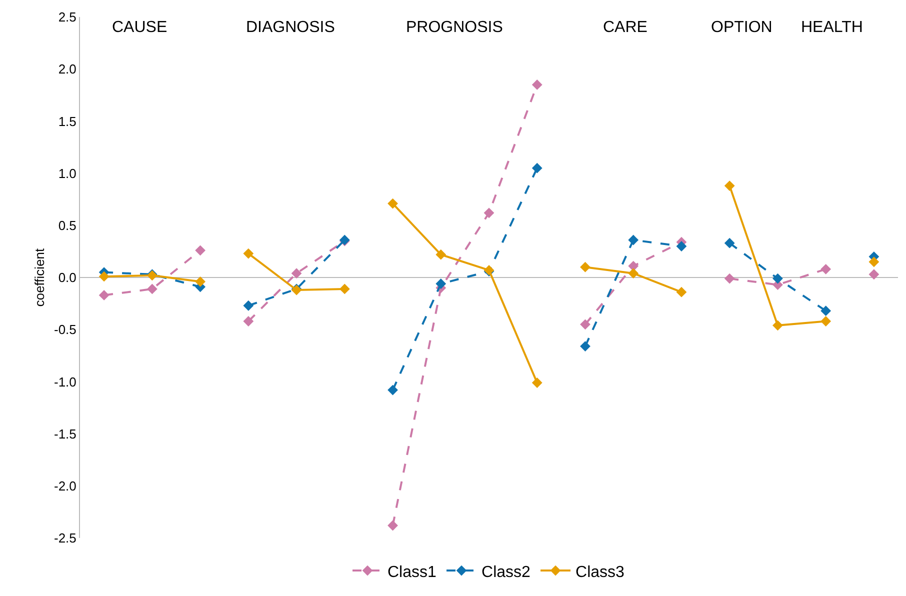 The width and height of the screenshot is (906, 596). What do you see at coordinates (65, 486) in the screenshot?
I see `y-tick-label: -2.0` at bounding box center [65, 486].